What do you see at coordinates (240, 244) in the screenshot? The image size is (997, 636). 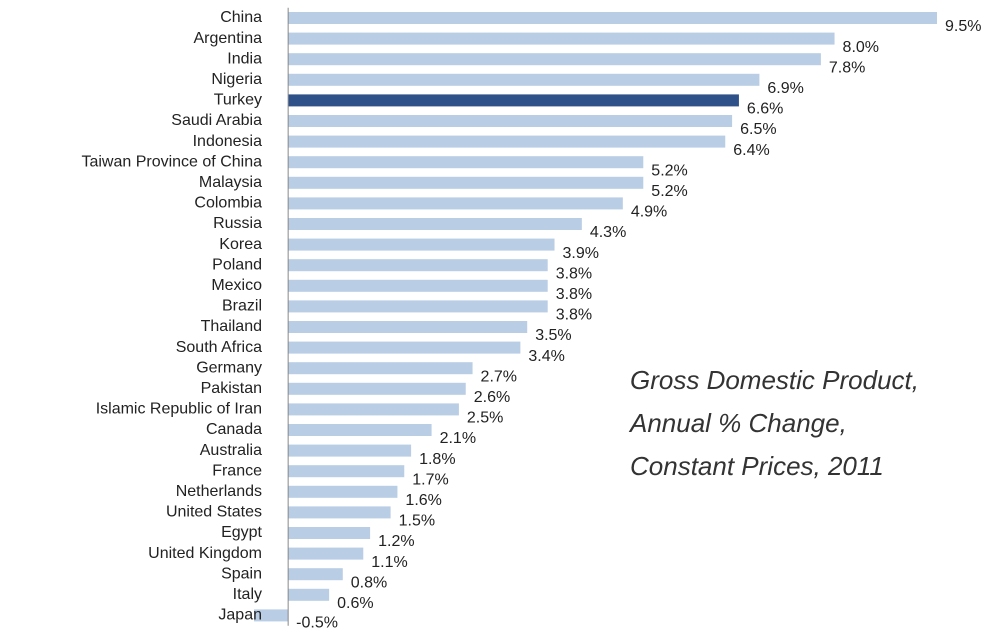 I see `category-label: Korea` at bounding box center [240, 244].